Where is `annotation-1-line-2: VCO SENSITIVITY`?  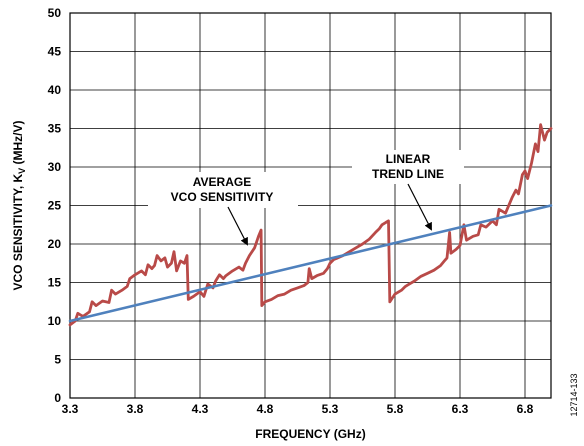
annotation-1-line-2: VCO SENSITIVITY is located at coordinates (222, 197).